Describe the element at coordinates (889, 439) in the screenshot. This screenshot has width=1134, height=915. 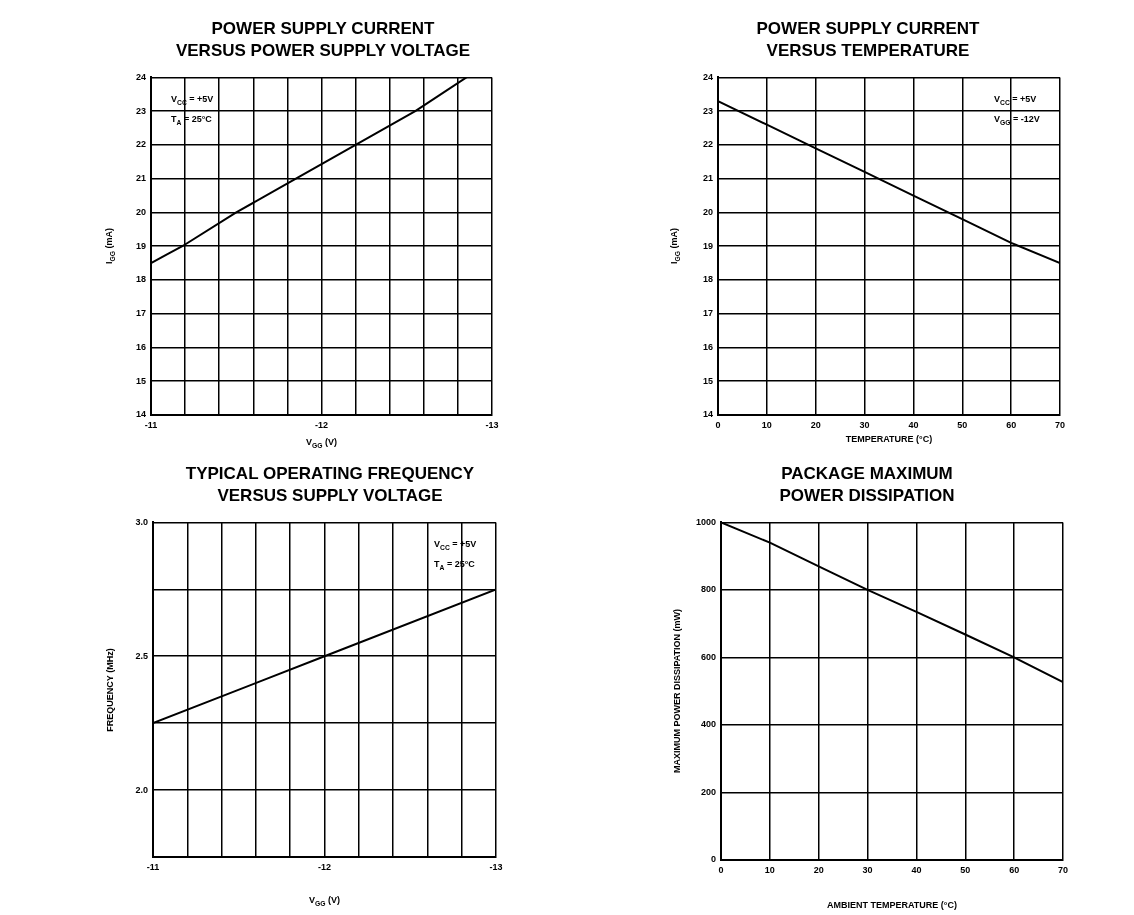
I see `x-axis-title: TEMPERATURE (°C)` at that location.